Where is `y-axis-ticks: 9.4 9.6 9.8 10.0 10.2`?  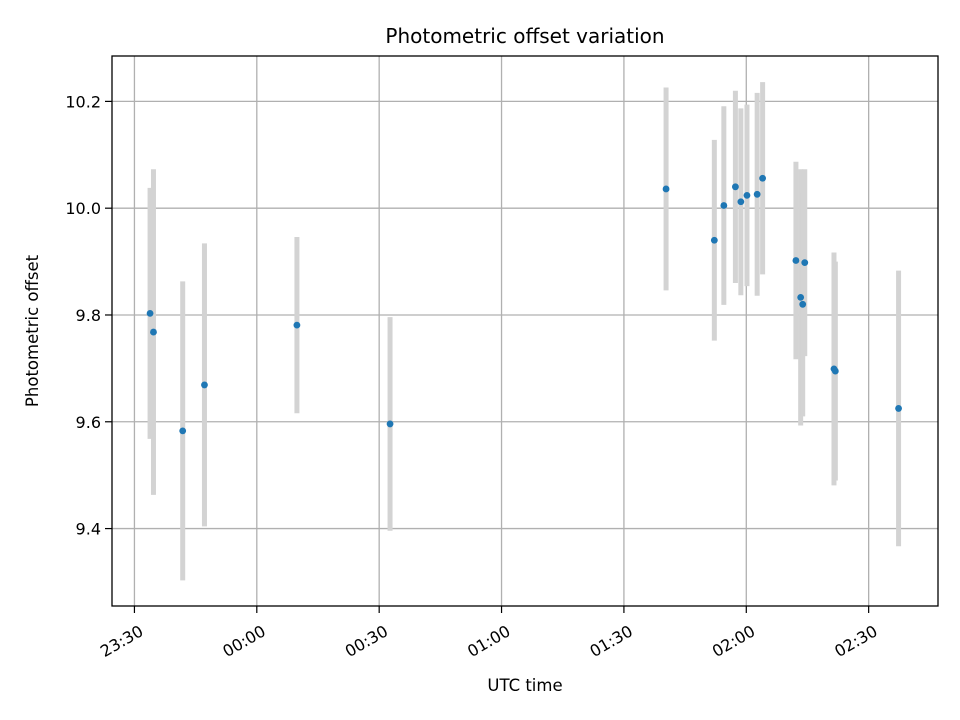 y-axis-ticks: 9.4 9.6 9.8 10.0 10.2 is located at coordinates (88, 315).